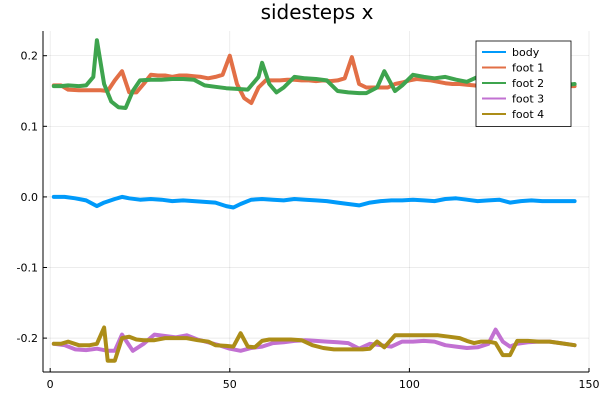 The image size is (600, 400). Describe the element at coordinates (528, 83) in the screenshot. I see `legend-label: foot 2` at that location.